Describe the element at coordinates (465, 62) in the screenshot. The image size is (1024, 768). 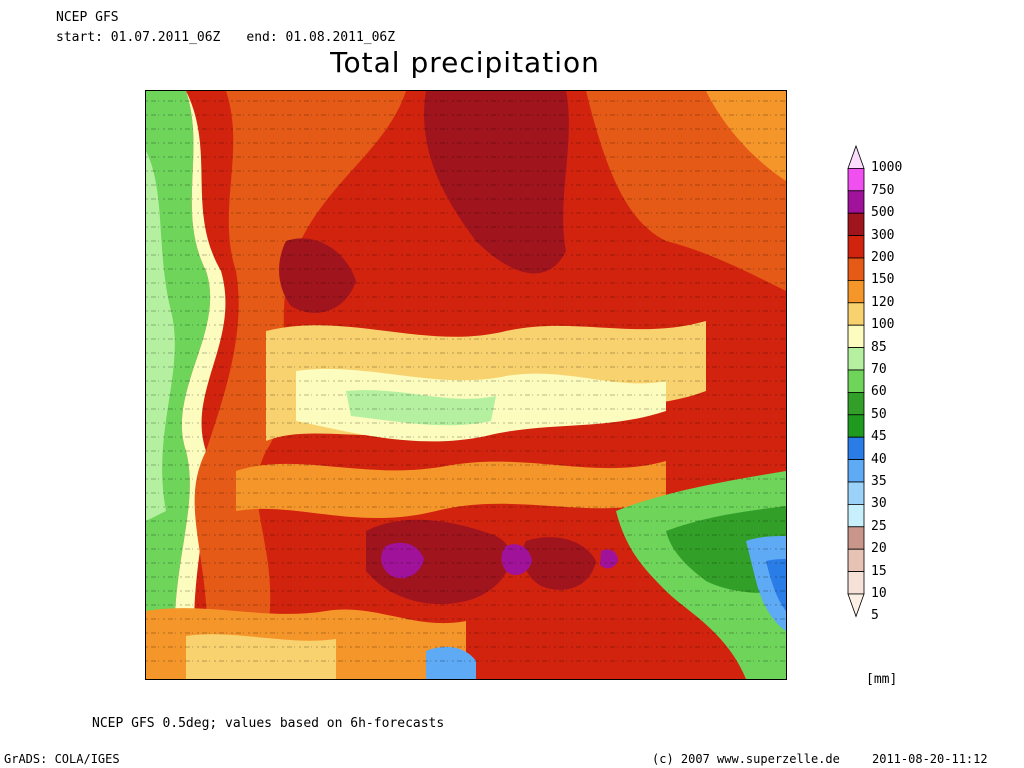
I see `map-title: Total precipitation` at that location.